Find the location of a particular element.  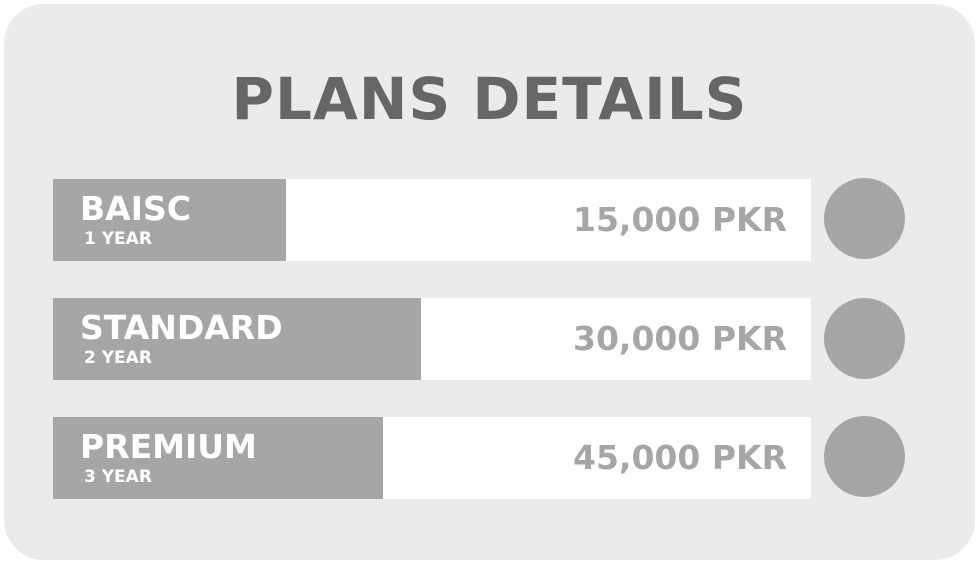

plan-label-box: PREMIUM 3 YEAR is located at coordinates (218, 458).